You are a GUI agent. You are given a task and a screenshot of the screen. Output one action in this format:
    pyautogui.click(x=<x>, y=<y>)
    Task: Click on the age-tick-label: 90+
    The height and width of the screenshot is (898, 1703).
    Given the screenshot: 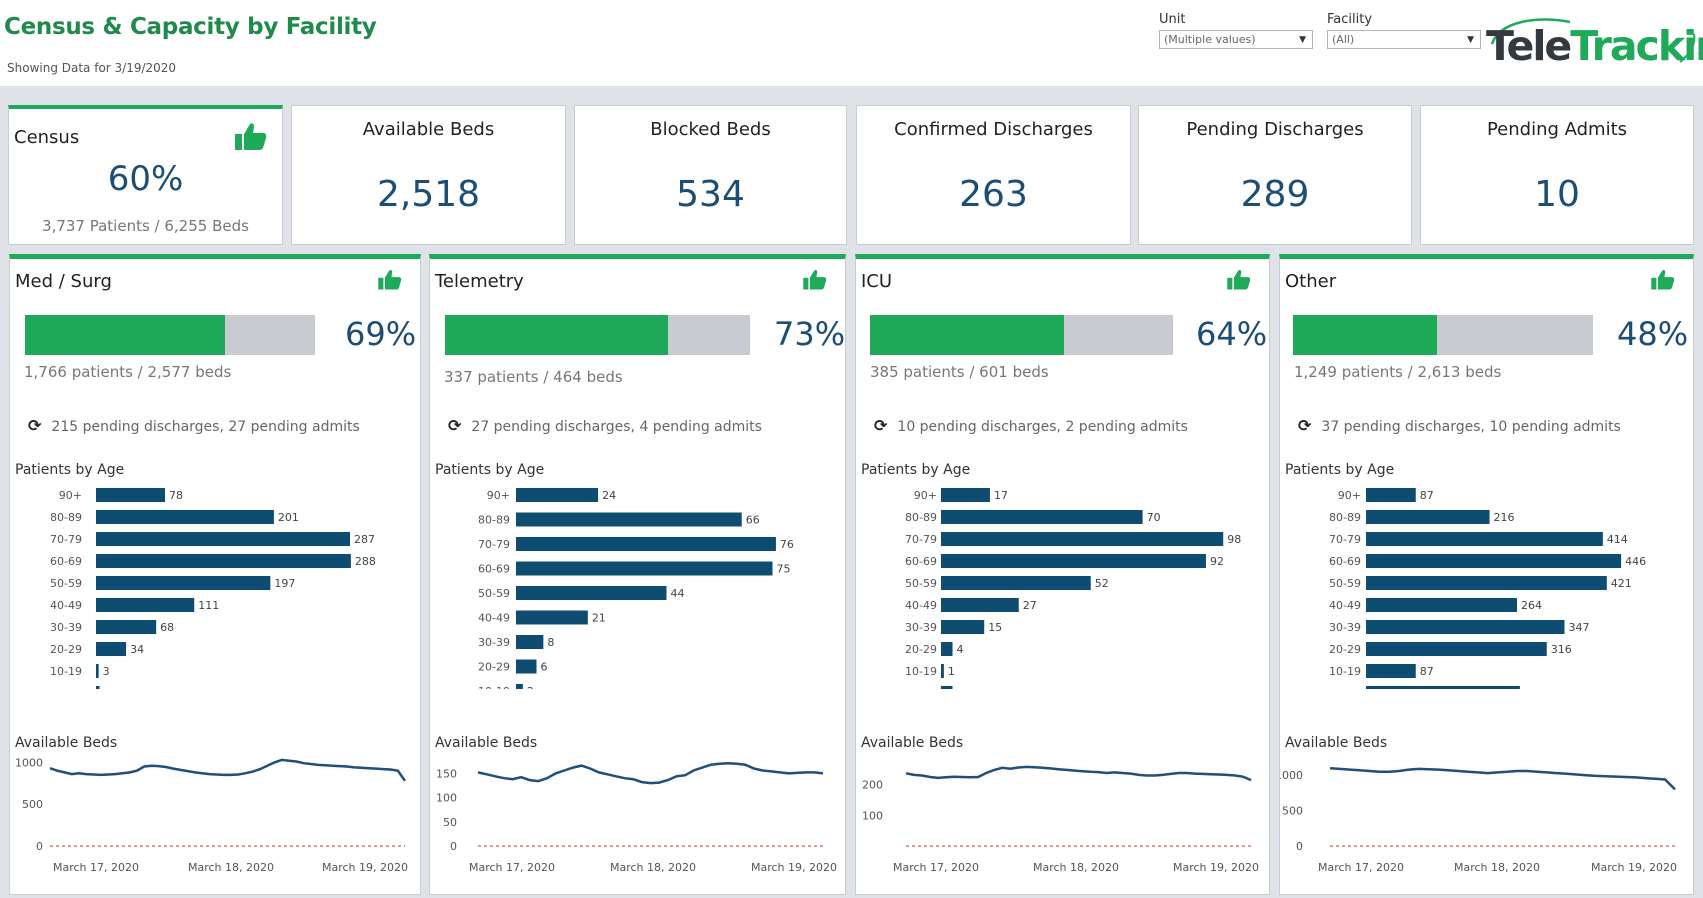 What is the action you would take?
    pyautogui.click(x=1349, y=495)
    